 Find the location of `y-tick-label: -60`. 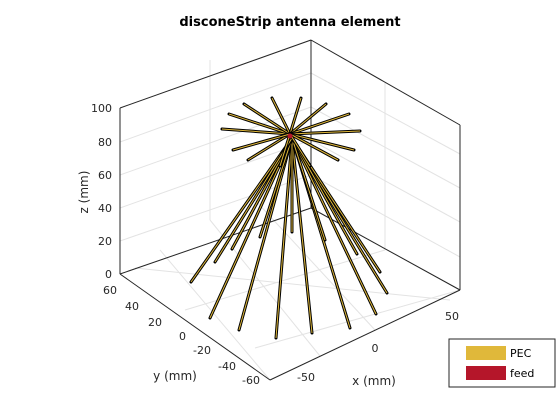

y-tick-label: -60 is located at coordinates (251, 380).